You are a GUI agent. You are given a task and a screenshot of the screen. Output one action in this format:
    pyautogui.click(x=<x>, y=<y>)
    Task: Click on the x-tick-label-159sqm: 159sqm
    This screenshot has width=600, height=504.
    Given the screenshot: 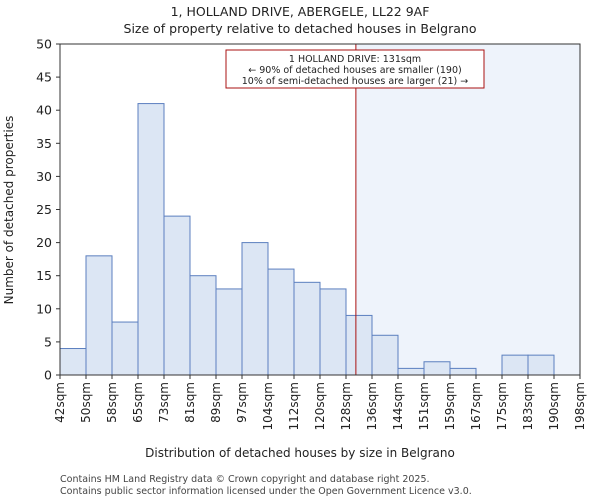 What is the action you would take?
    pyautogui.click(x=450, y=406)
    